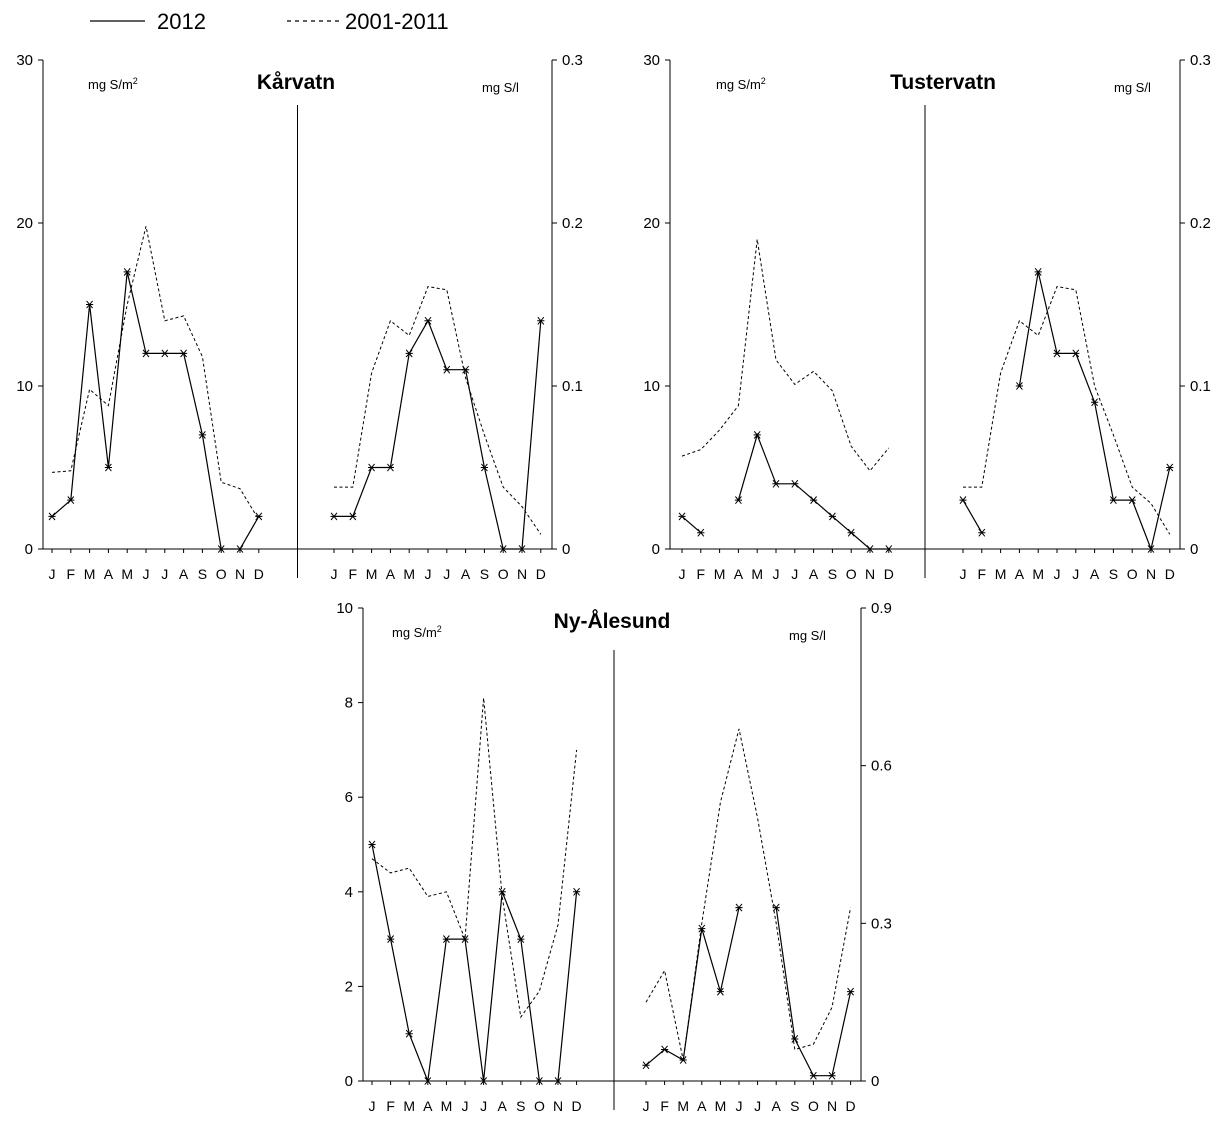  What do you see at coordinates (813, 1106) in the screenshot?
I see `ny-alesund-right-month-label-9: O` at bounding box center [813, 1106].